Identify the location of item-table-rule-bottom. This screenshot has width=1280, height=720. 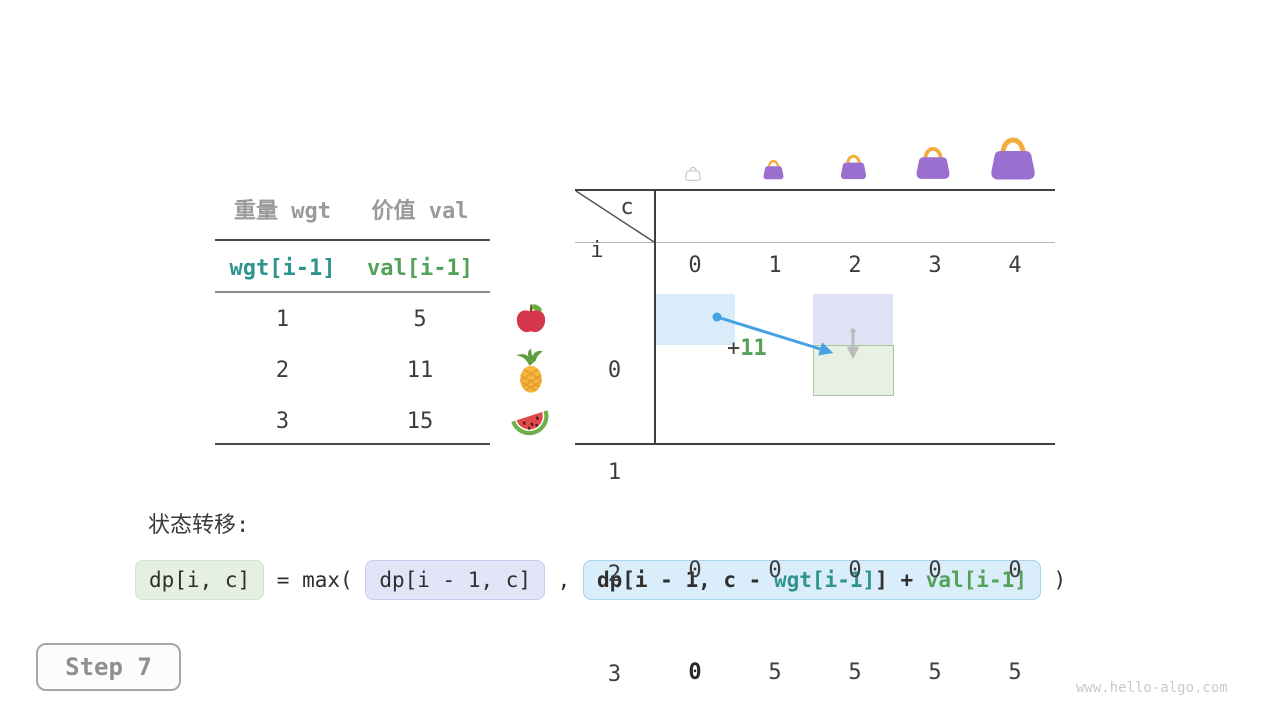
(352, 444).